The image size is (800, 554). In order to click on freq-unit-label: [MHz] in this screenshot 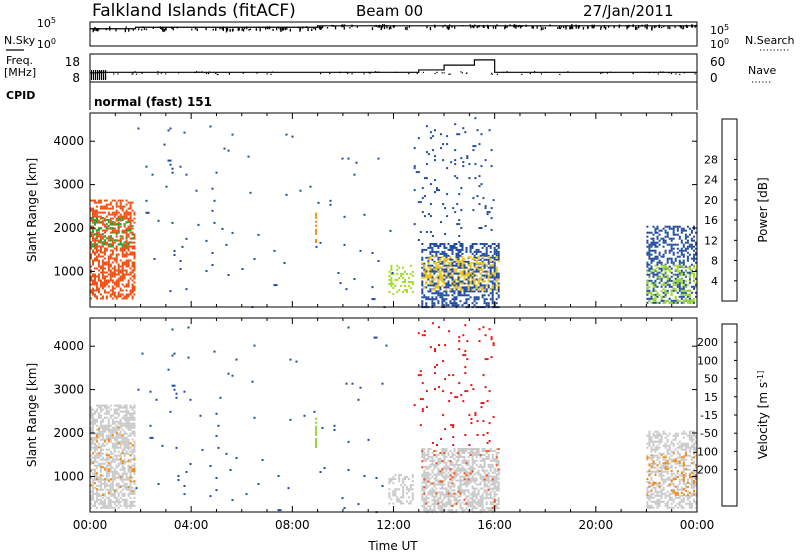, I will do `click(20, 72)`.